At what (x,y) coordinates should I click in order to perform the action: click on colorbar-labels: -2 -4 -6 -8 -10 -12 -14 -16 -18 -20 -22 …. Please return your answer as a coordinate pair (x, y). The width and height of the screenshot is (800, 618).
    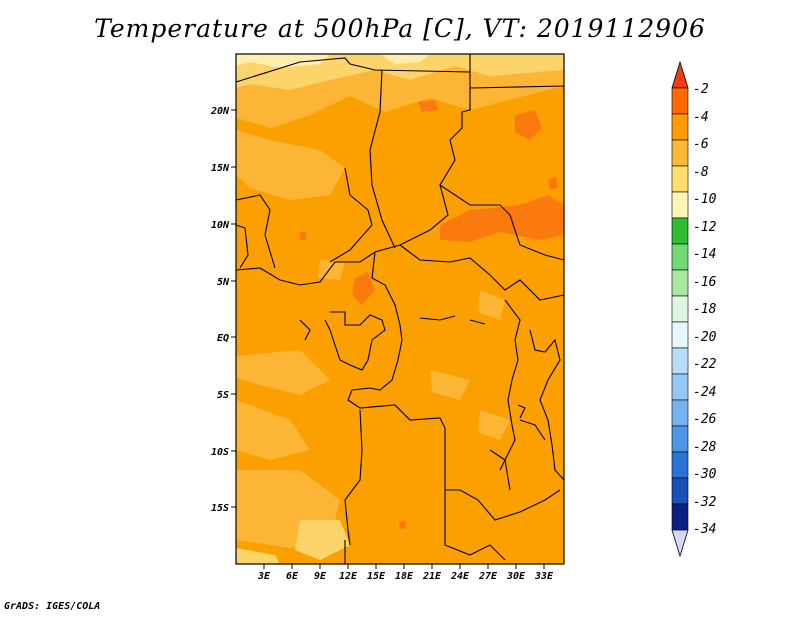
    Looking at the image, I should click on (705, 309).